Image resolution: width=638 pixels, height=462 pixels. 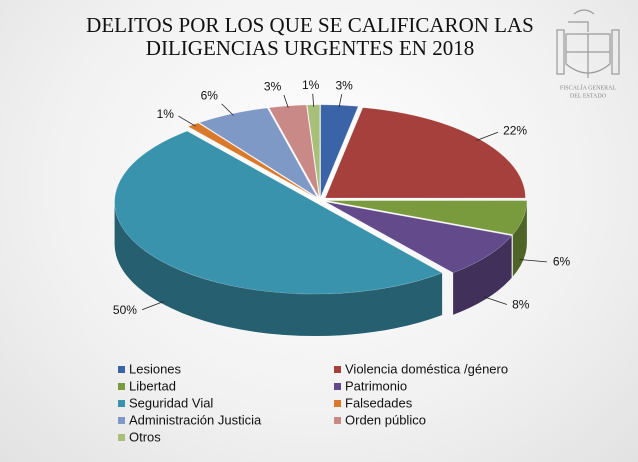 What do you see at coordinates (588, 87) in the screenshot?
I see `logo-text: FISCALÍA GENERAL` at bounding box center [588, 87].